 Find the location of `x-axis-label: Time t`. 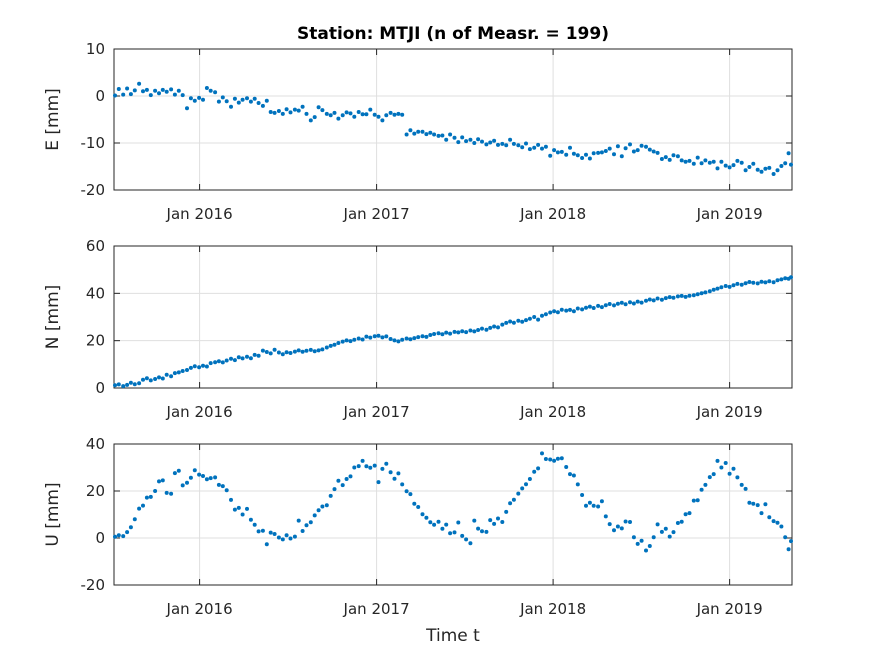

x-axis-label: Time t is located at coordinates (452, 636).